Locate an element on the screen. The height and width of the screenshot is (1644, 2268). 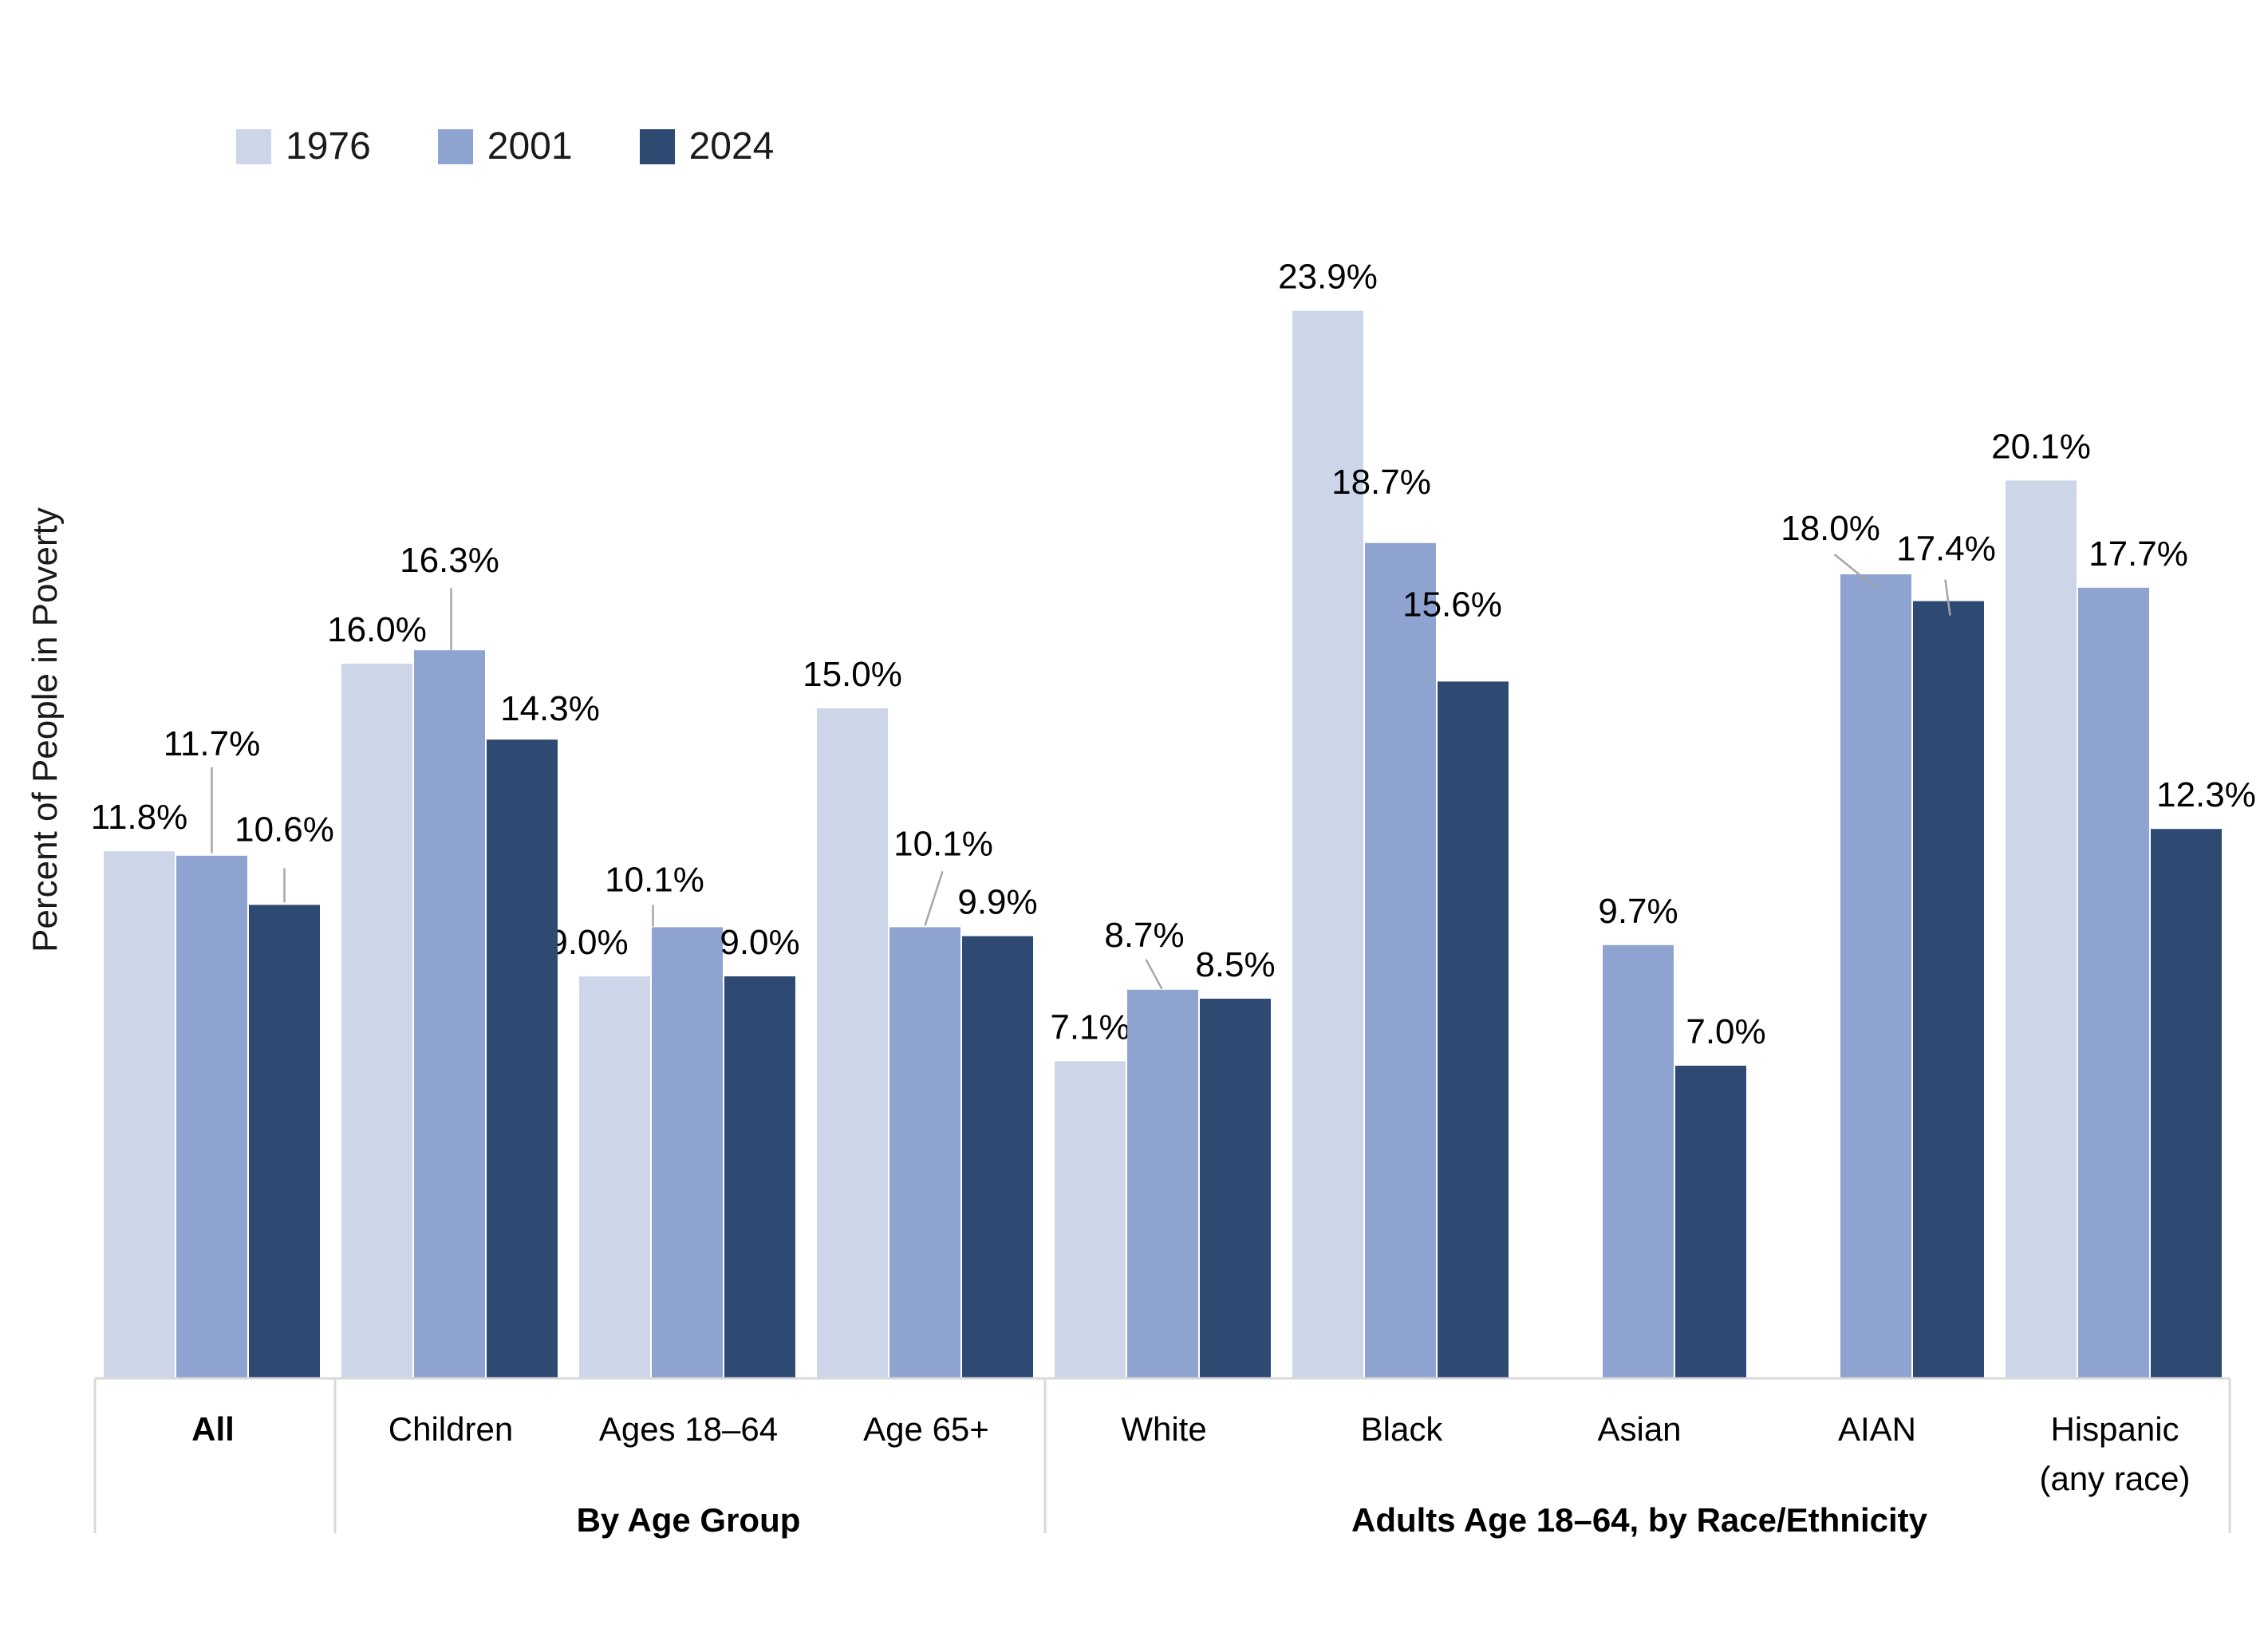
value-label: 17.7% is located at coordinates (2139, 554).